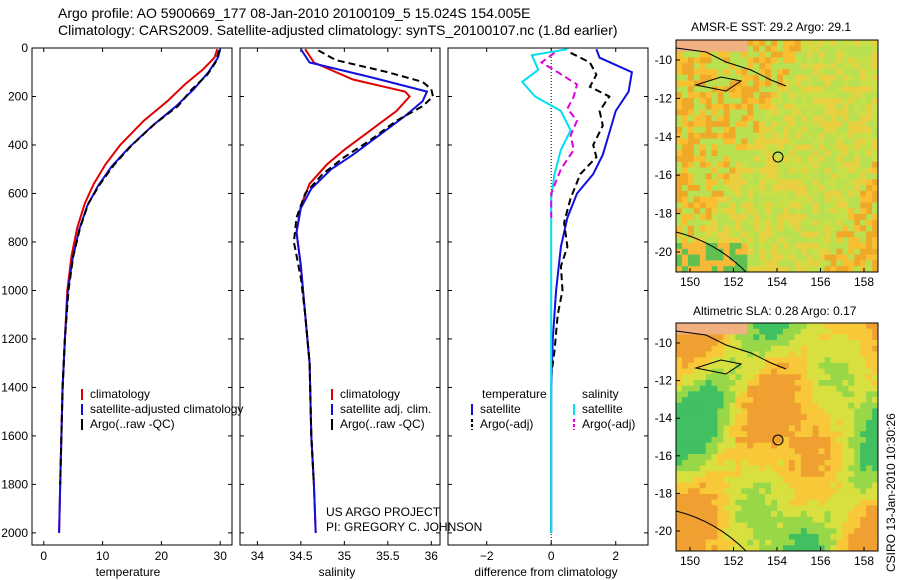  What do you see at coordinates (775, 311) in the screenshot?
I see `map-sla-title: Altimetric SLA: 0.28 Argo: 0.17` at bounding box center [775, 311].